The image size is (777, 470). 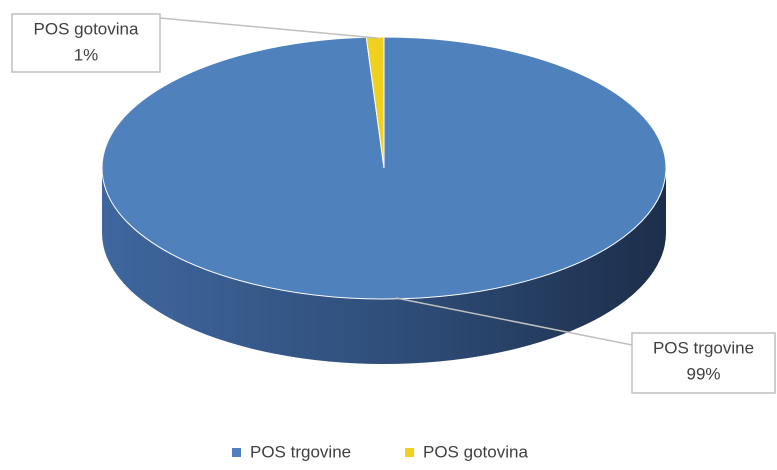 What do you see at coordinates (475, 451) in the screenshot?
I see `legend-label: POS gotovina` at bounding box center [475, 451].